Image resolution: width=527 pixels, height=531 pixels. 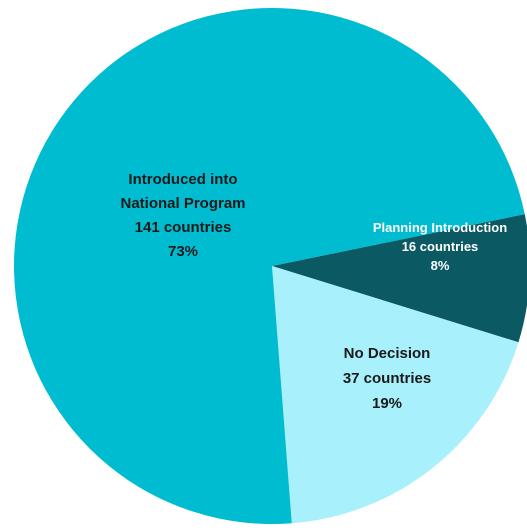 What do you see at coordinates (183, 227) in the screenshot?
I see `slice-label-line: 141 countries` at bounding box center [183, 227].